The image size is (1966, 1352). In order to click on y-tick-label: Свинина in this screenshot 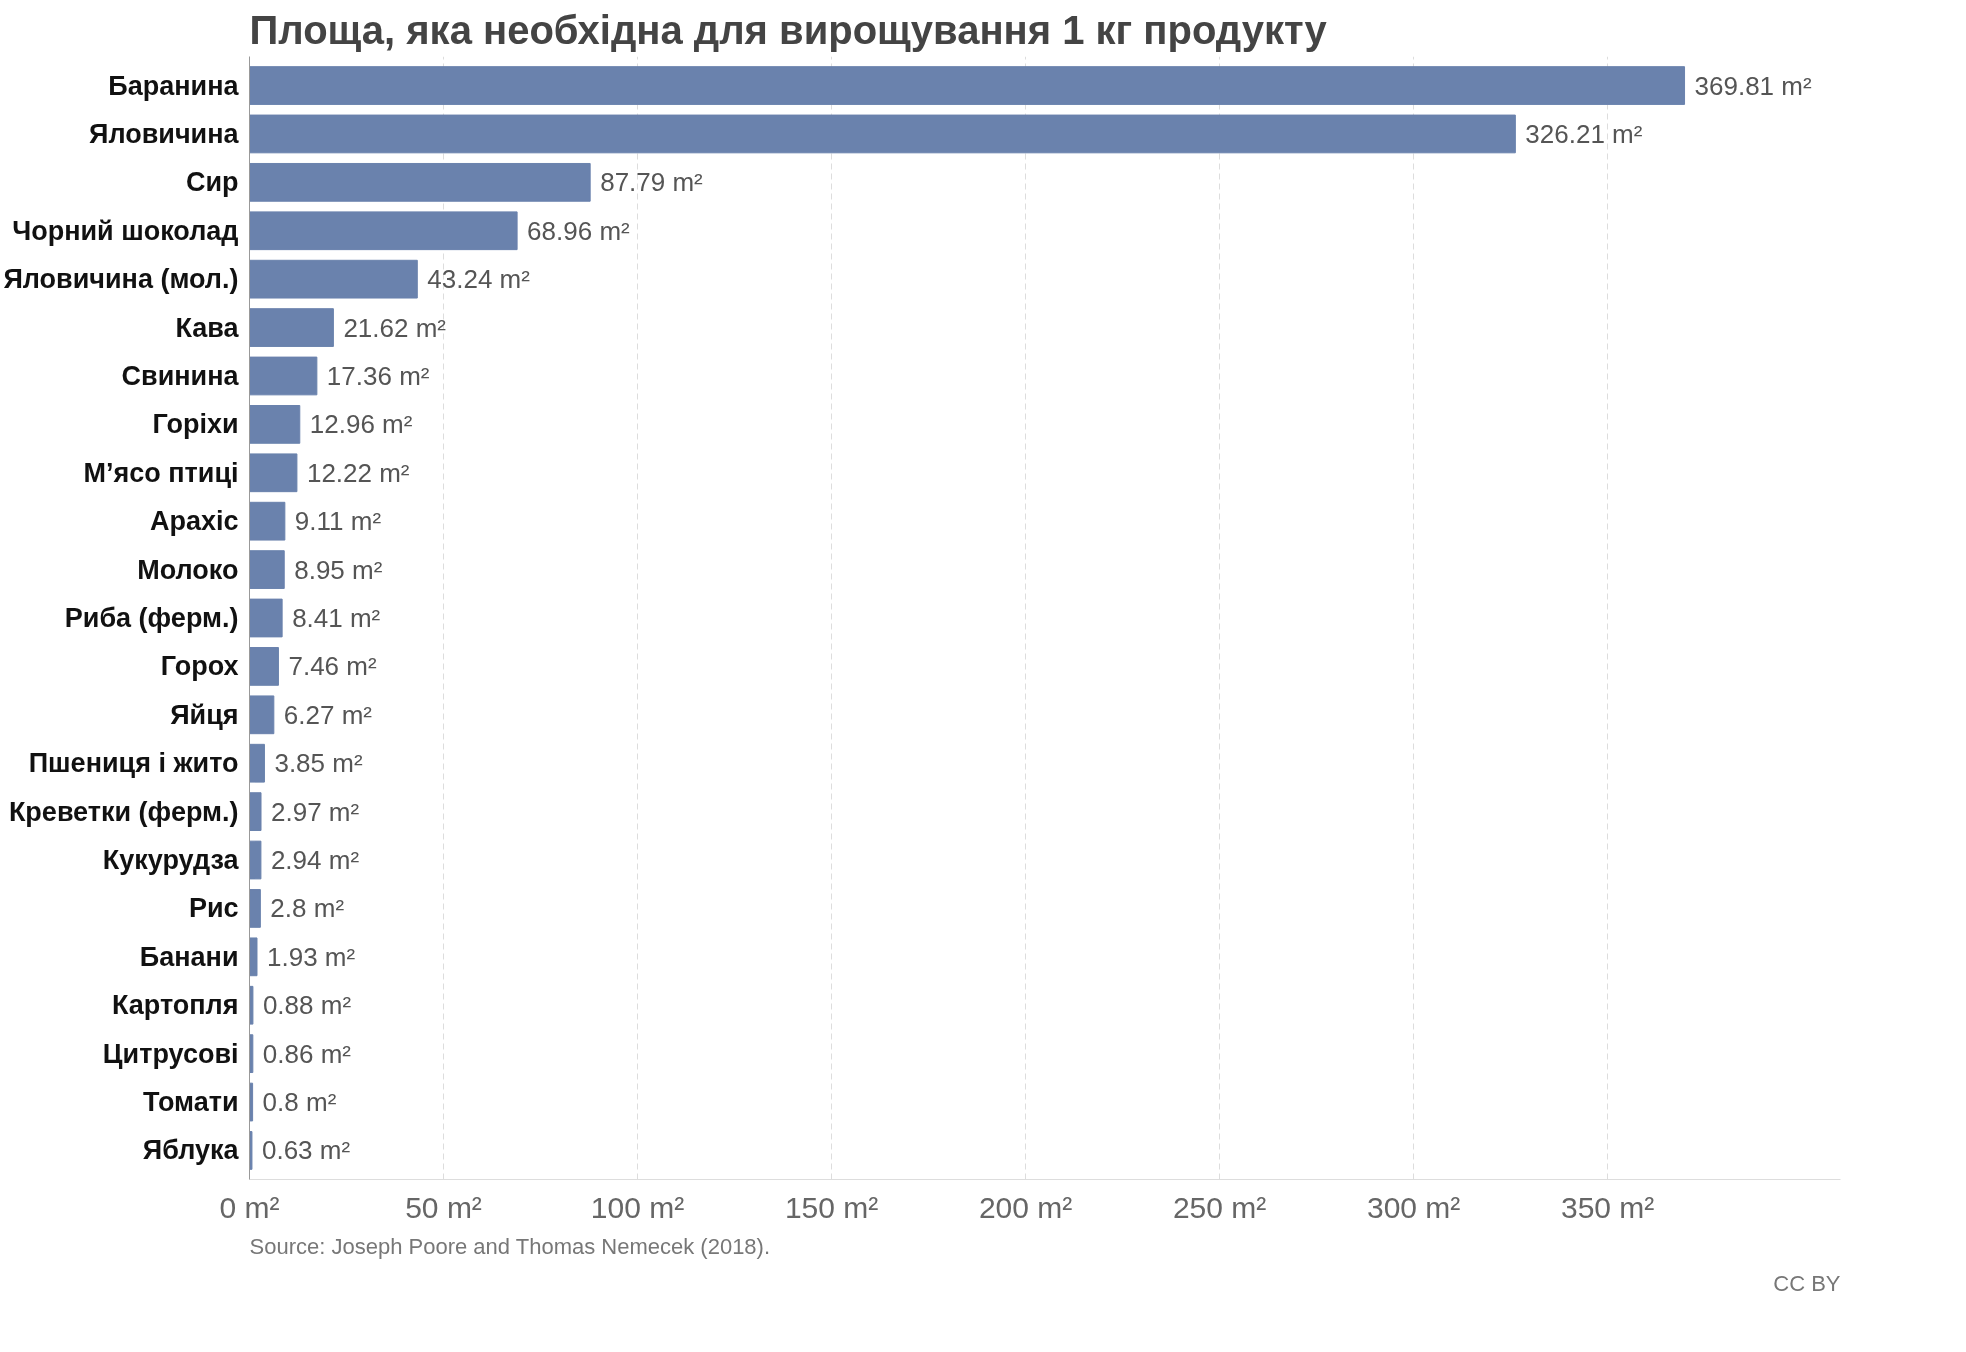, I will do `click(180, 375)`.